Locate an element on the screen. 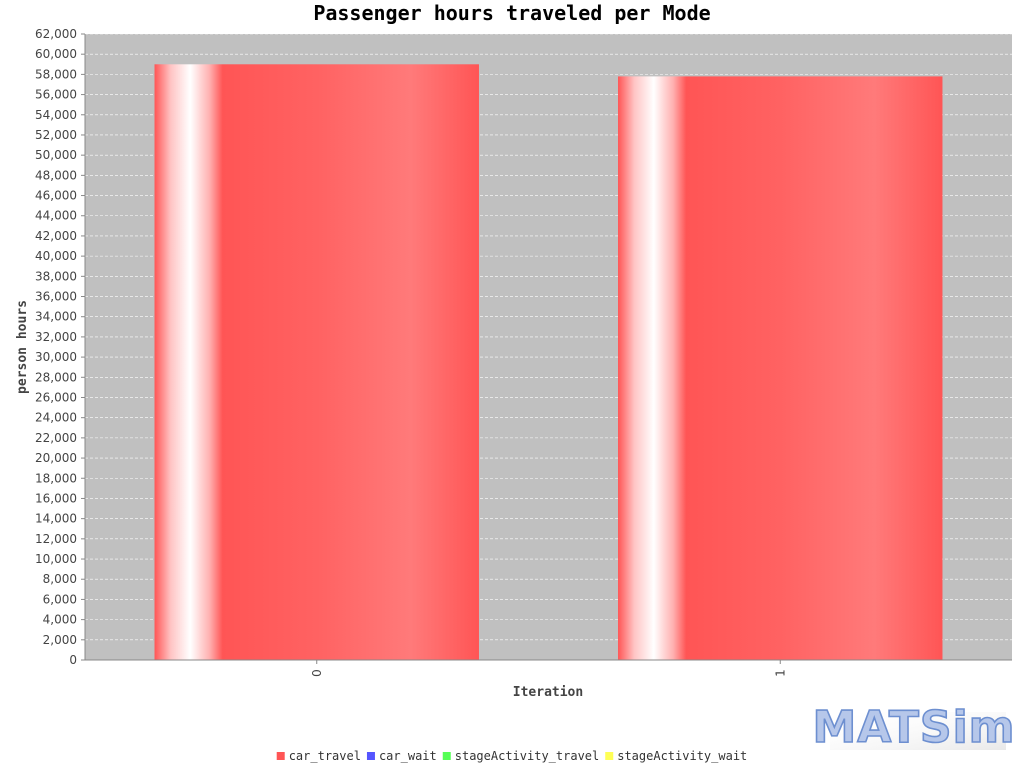 Image resolution: width=1024 pixels, height=768 pixels. y-tick-label: 62,000 is located at coordinates (56, 34).